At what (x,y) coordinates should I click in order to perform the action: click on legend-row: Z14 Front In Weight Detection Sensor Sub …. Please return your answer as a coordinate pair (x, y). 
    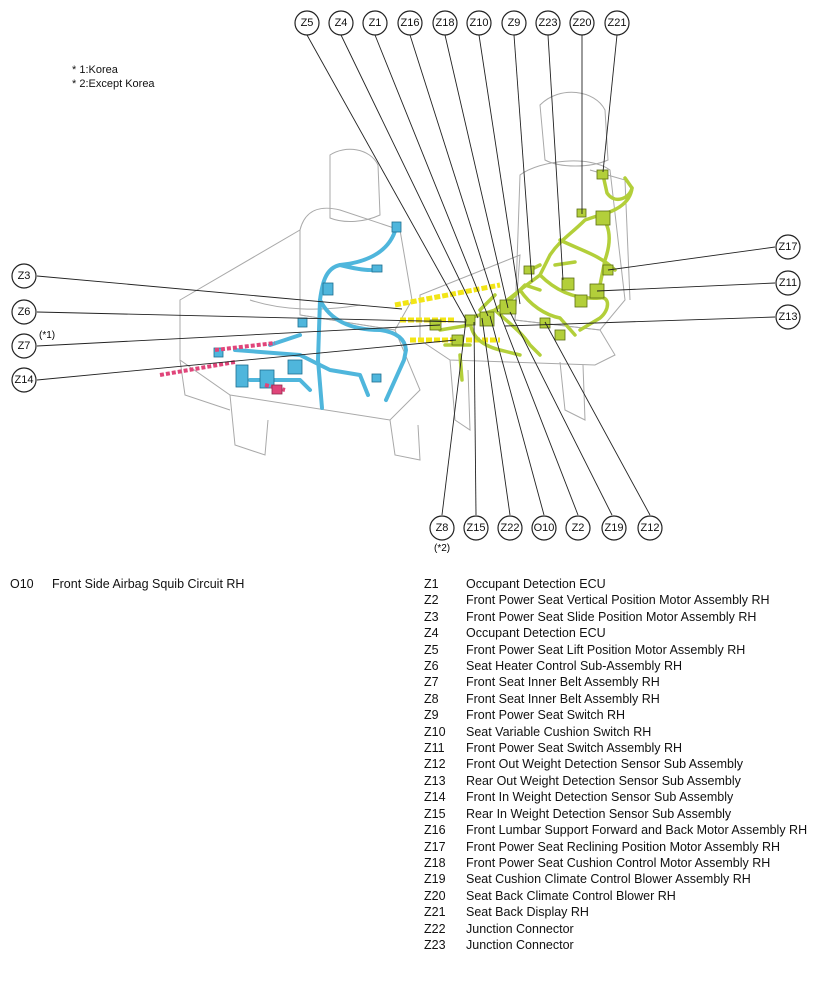
    Looking at the image, I should click on (618, 797).